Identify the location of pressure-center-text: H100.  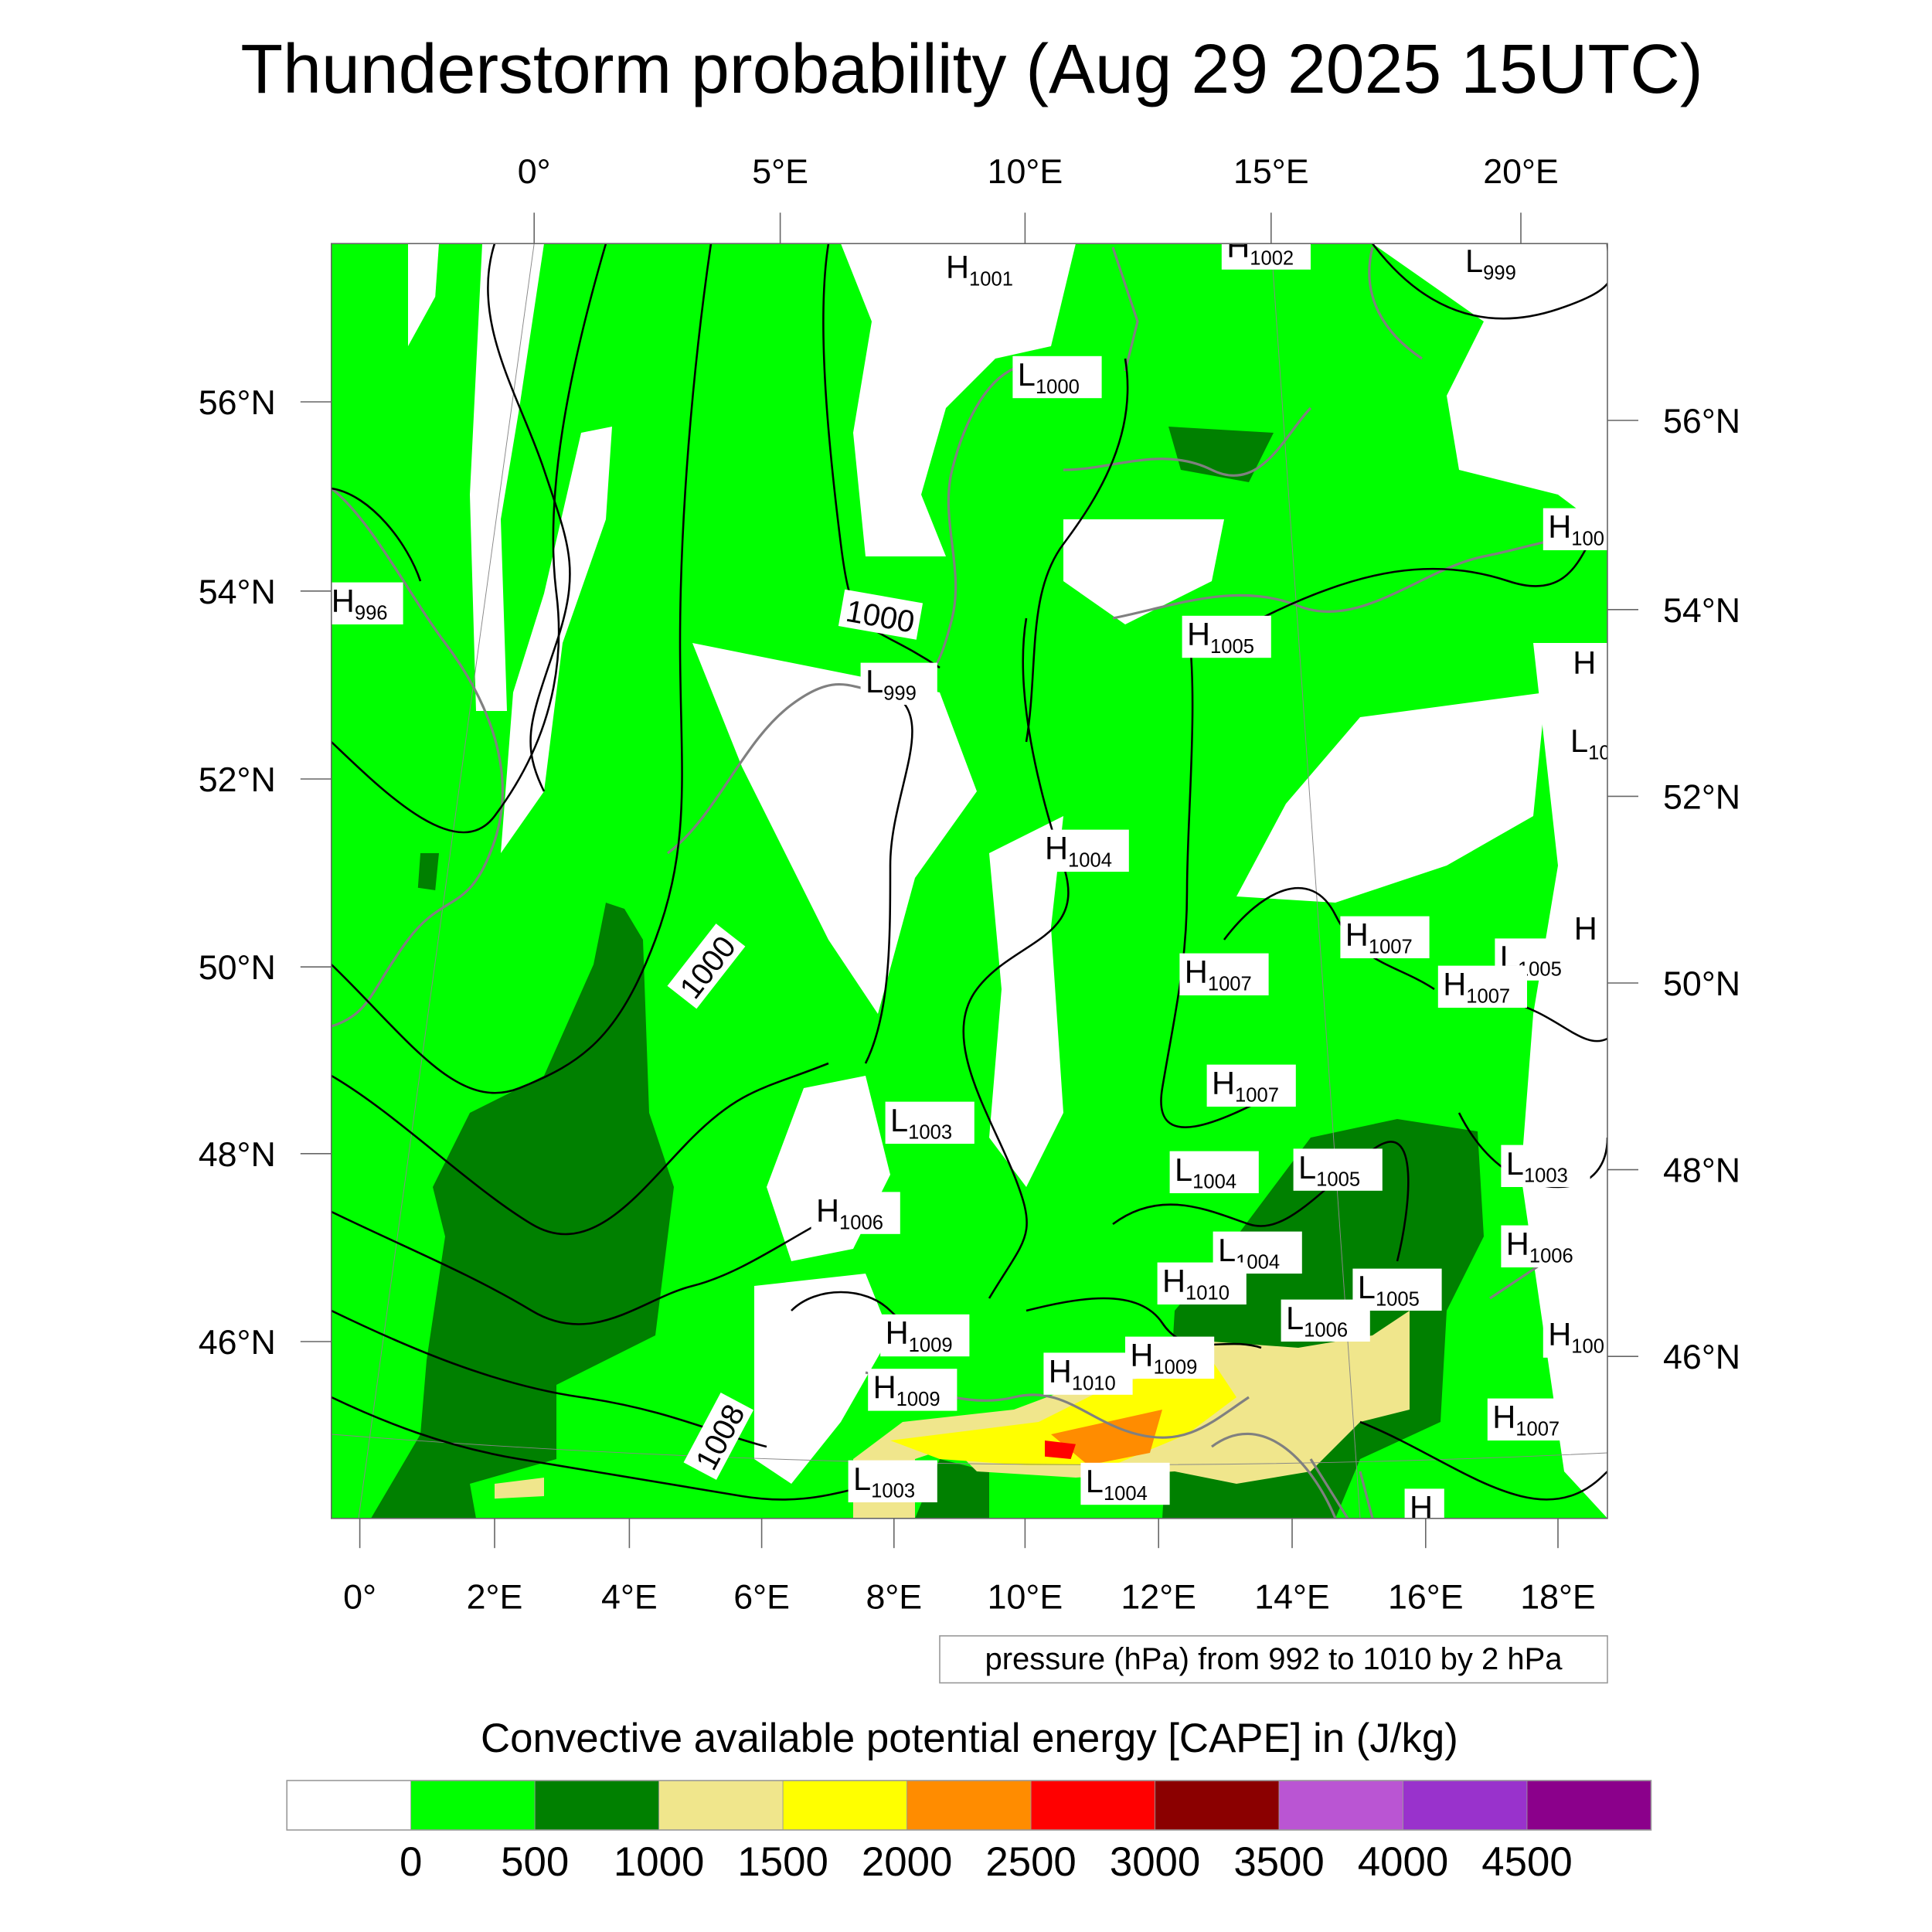
(1576, 529).